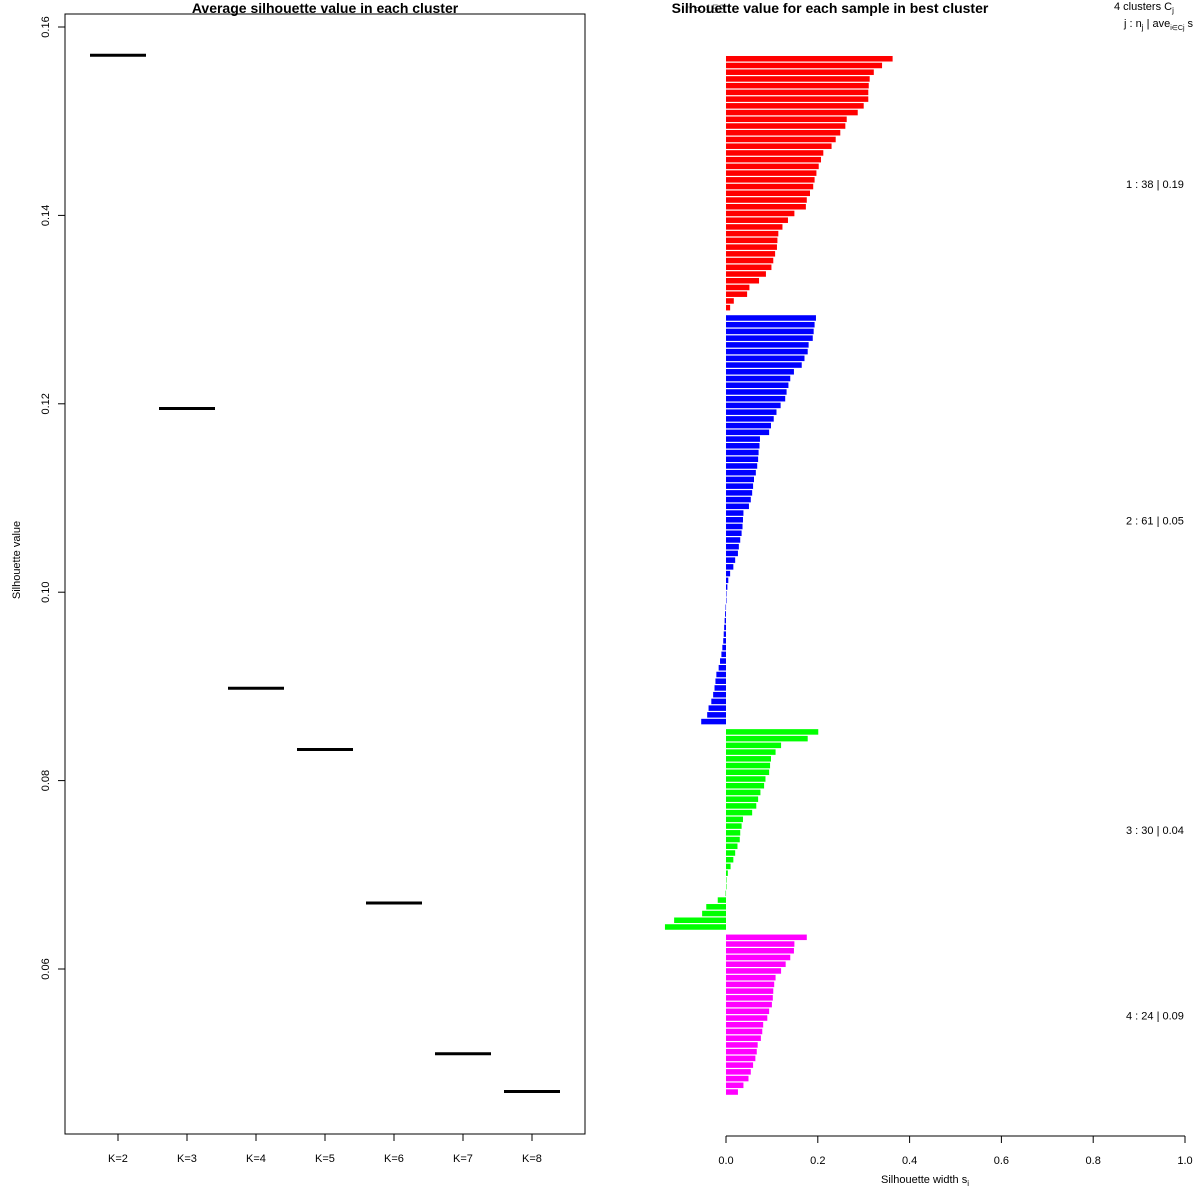  What do you see at coordinates (1155, 831) in the screenshot?
I see `cluster-3-label: 3 : 30 | 0.04` at bounding box center [1155, 831].